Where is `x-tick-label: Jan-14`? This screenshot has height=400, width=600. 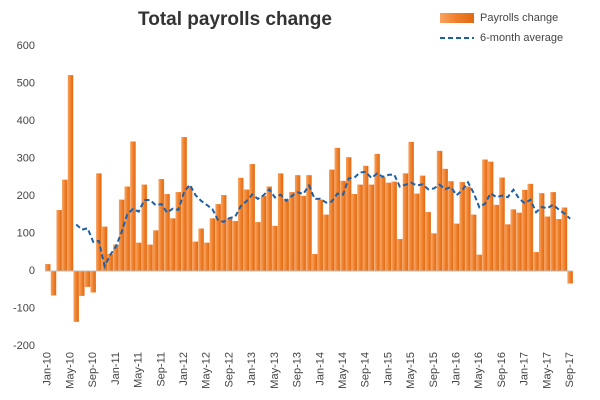
x-tick-label: Jan-14 is located at coordinates (320, 369).